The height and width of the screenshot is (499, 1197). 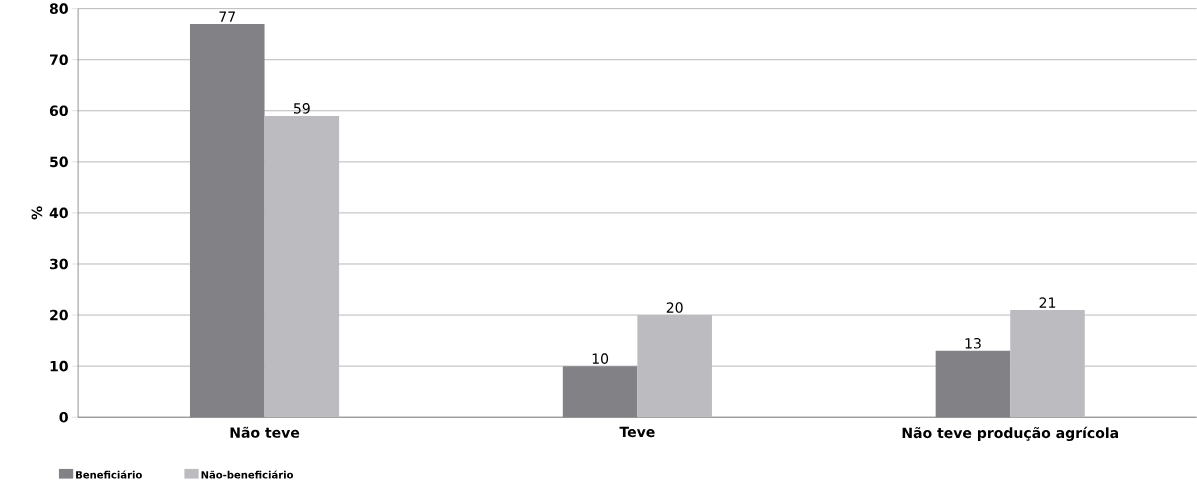 What do you see at coordinates (247, 474) in the screenshot?
I see `legend-label: Não-beneficiário` at bounding box center [247, 474].